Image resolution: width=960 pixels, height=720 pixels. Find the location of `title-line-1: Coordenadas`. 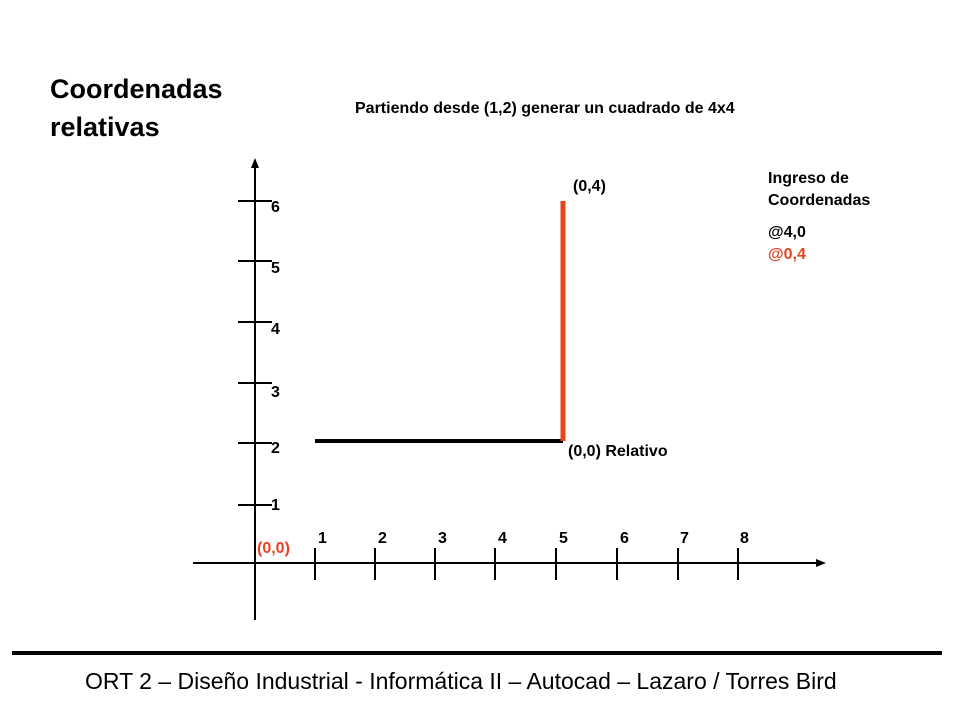

title-line-1: Coordenadas is located at coordinates (136, 89).